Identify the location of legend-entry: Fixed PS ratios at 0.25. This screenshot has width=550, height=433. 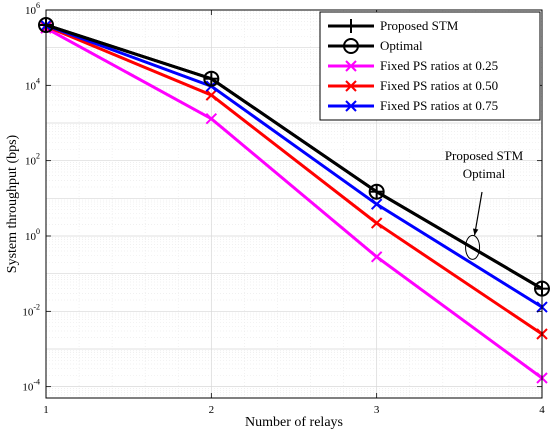
(413, 65).